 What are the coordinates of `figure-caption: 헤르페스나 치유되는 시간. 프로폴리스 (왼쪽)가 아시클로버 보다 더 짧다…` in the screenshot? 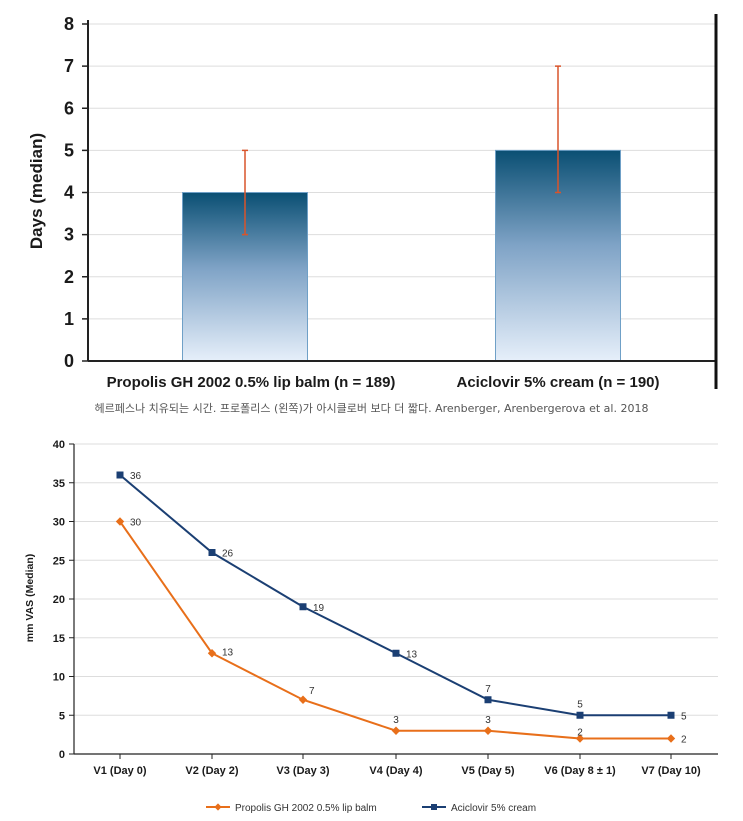 It's located at (371, 408).